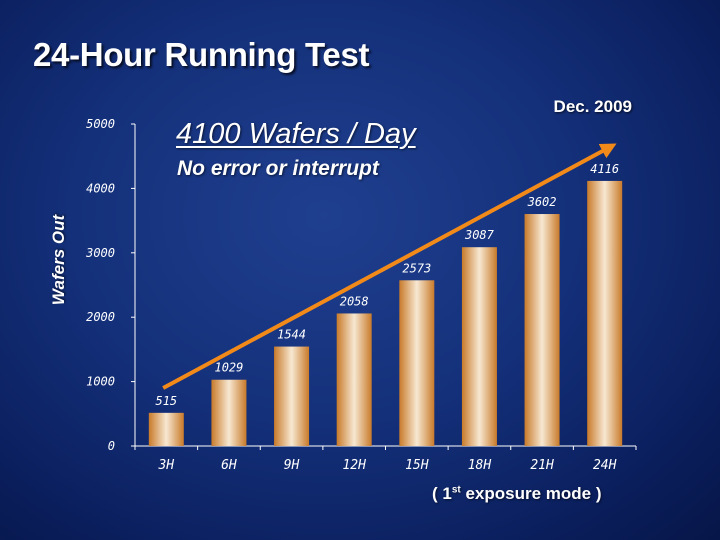 The width and height of the screenshot is (720, 540). What do you see at coordinates (166, 401) in the screenshot?
I see `data-label: 515` at bounding box center [166, 401].